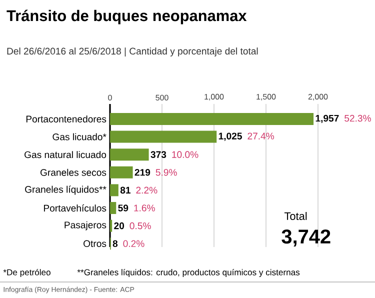 Image resolution: width=375 pixels, height=298 pixels. Describe the element at coordinates (95, 244) in the screenshot. I see `y-tick-label: Otros` at that location.